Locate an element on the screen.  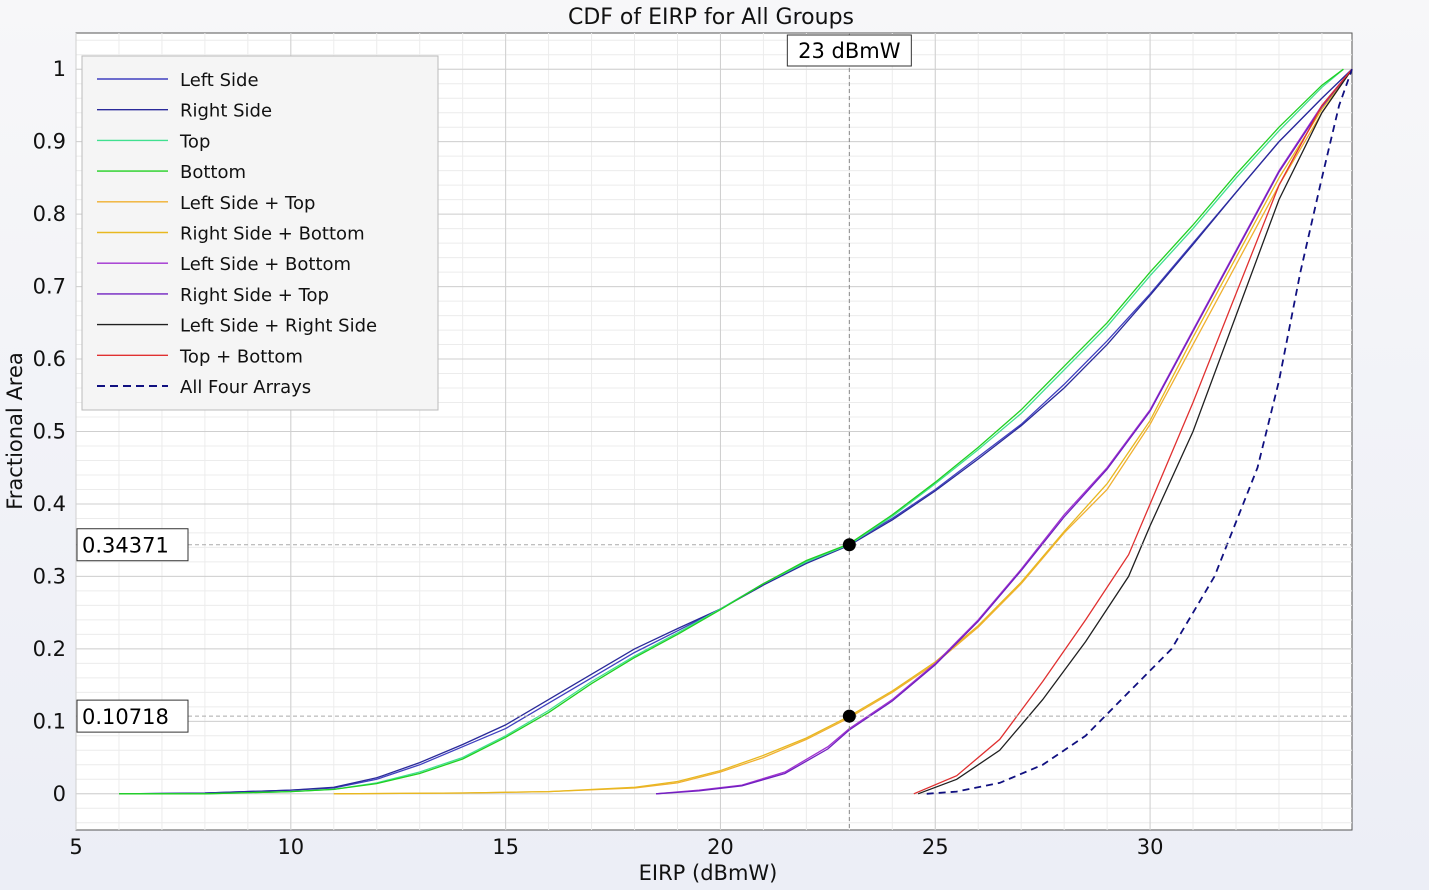
y-tick-label: 1 is located at coordinates (59, 69).